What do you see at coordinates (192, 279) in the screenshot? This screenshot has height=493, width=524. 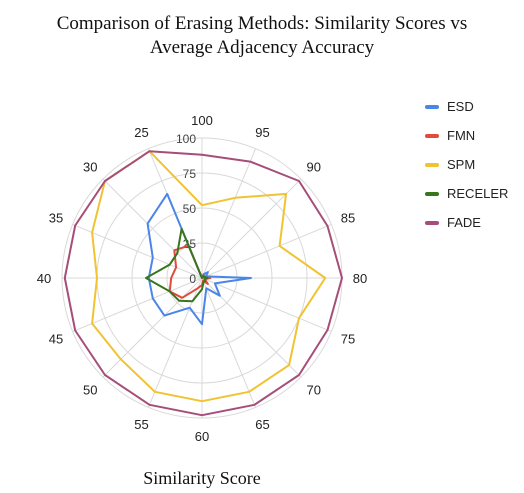 I see `radial-tick-label: 0` at bounding box center [192, 279].